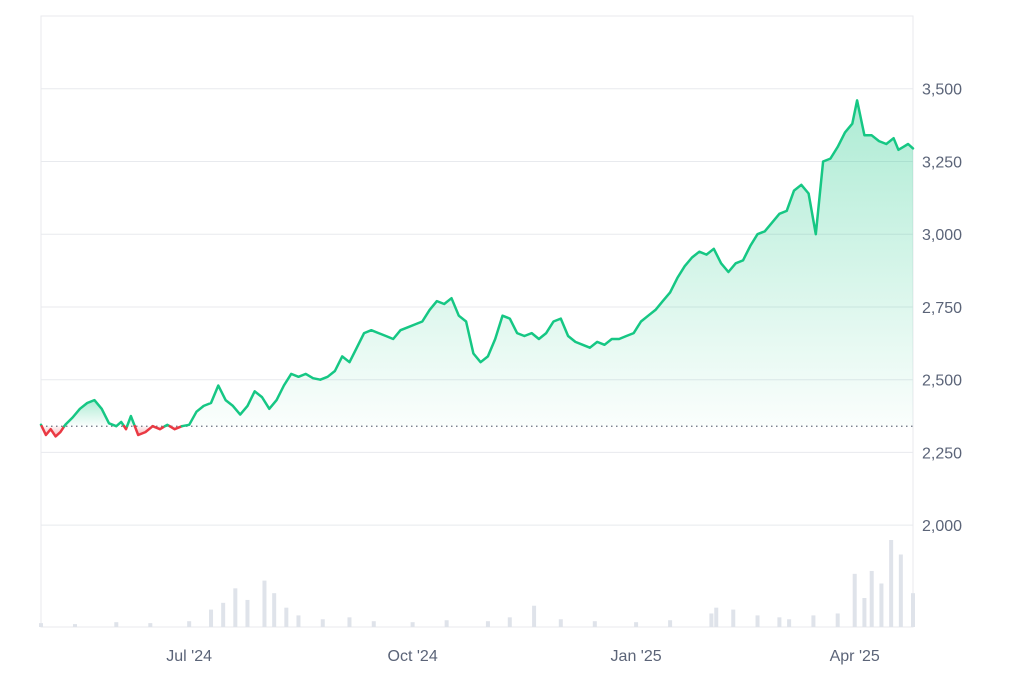 This screenshot has width=1024, height=683. I want to click on y-axis: 2,000 2,250 2,500 2,750 3,000 3,250 3,500, so click(942, 308).